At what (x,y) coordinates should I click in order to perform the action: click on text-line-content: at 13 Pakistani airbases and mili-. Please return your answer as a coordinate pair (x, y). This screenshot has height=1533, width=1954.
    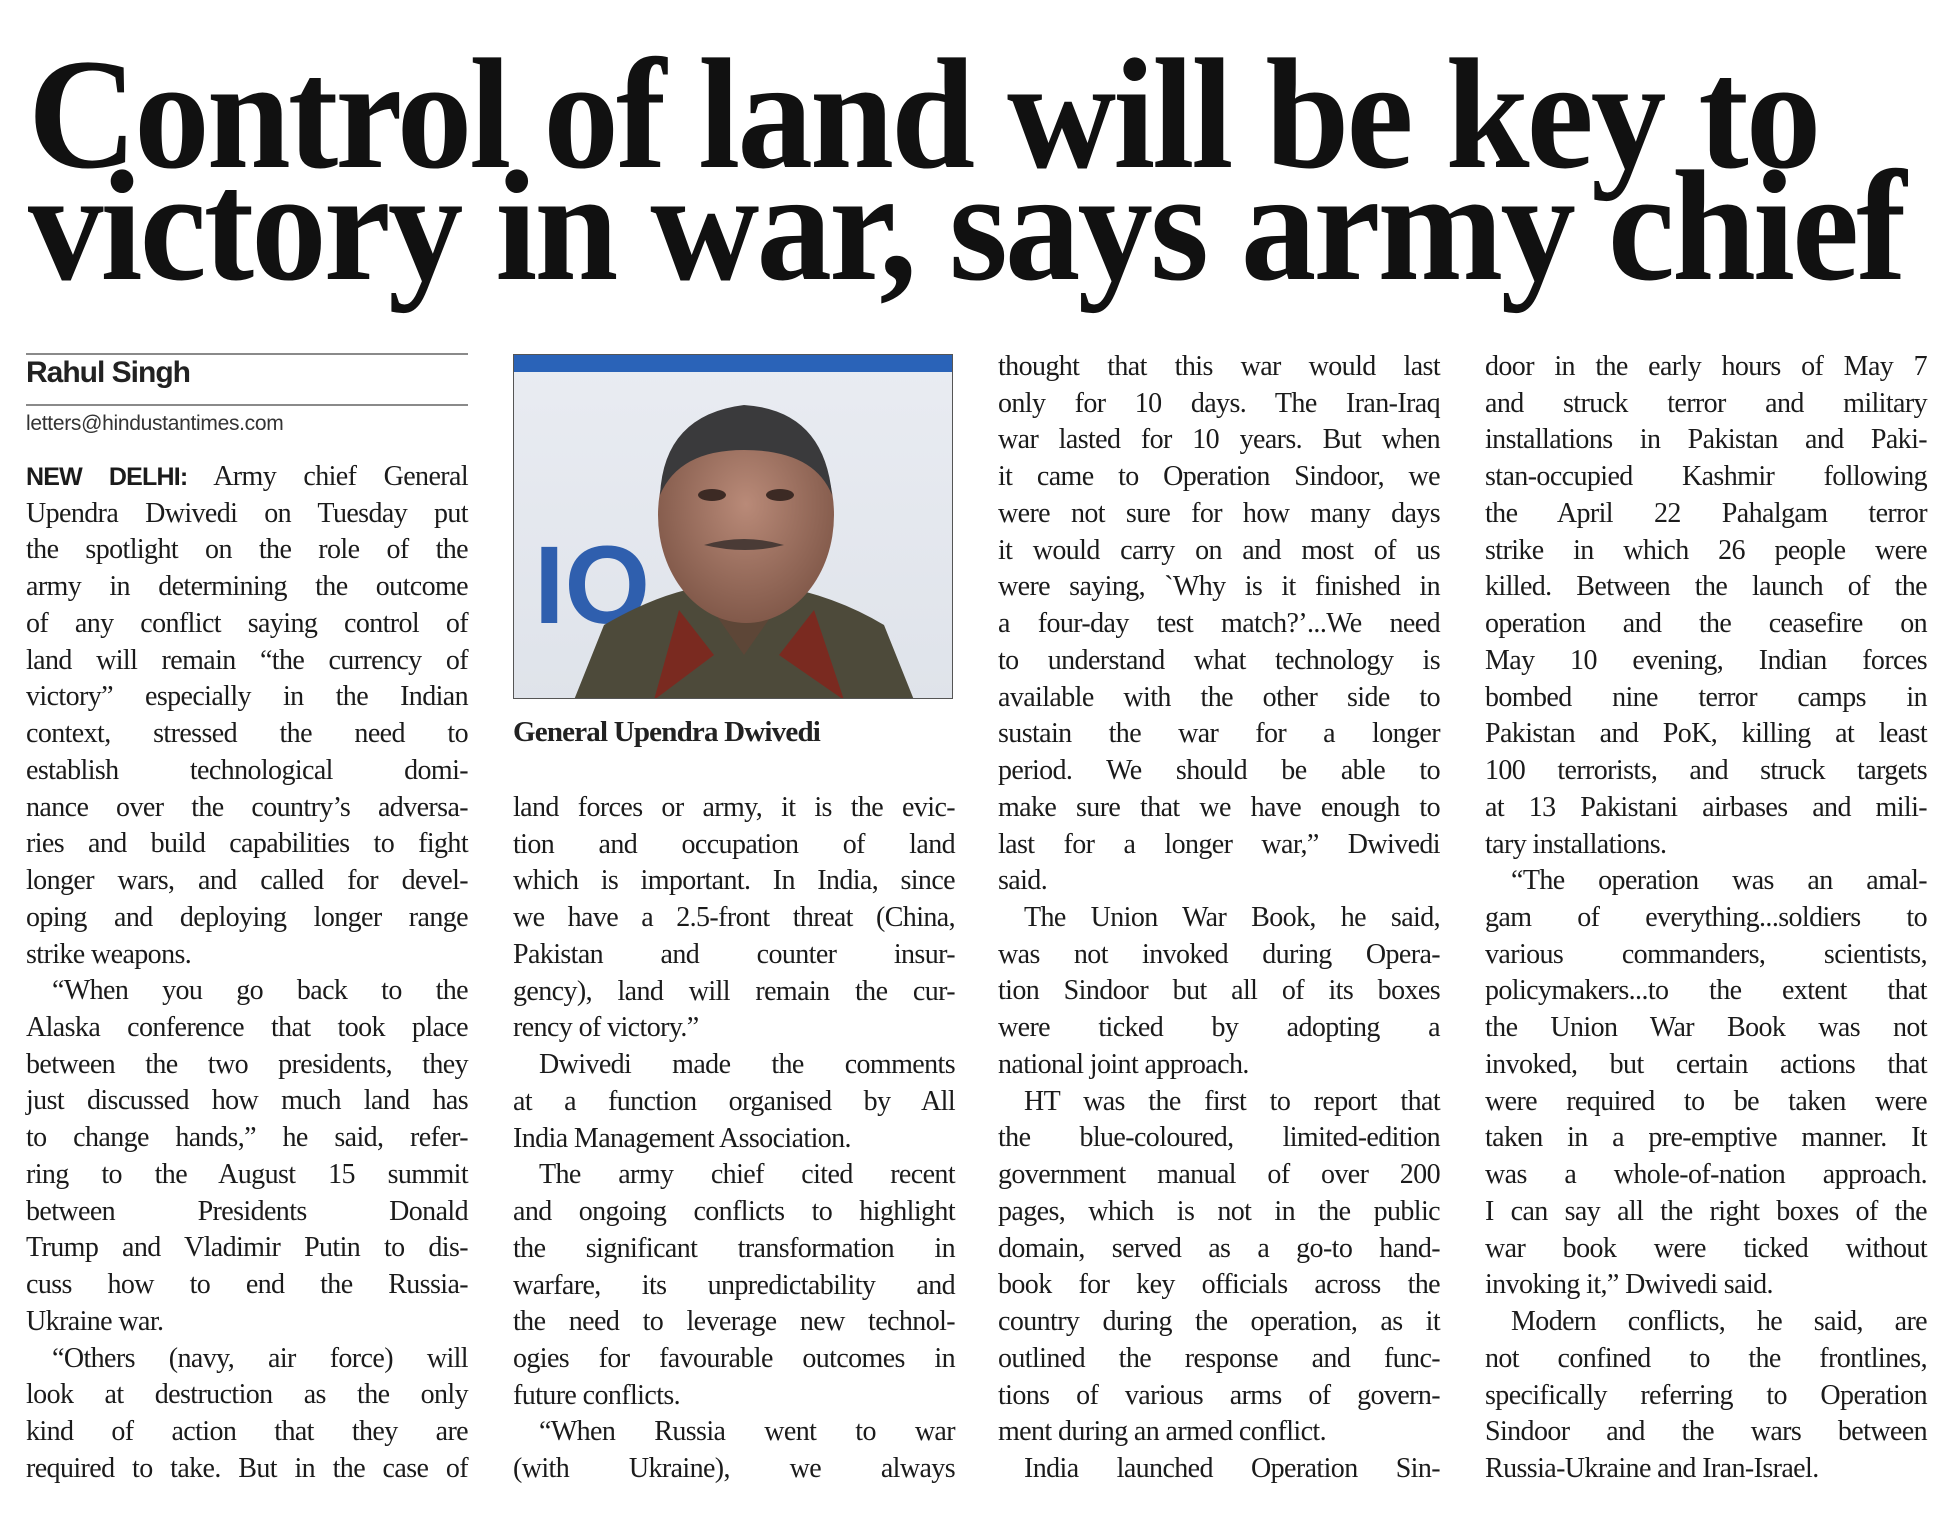
    Looking at the image, I should click on (1706, 807).